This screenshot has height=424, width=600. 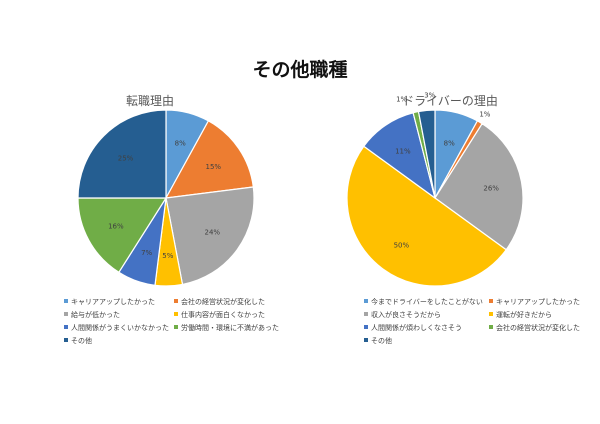 I want to click on chart-title: ドライバーの理由, so click(x=450, y=101).